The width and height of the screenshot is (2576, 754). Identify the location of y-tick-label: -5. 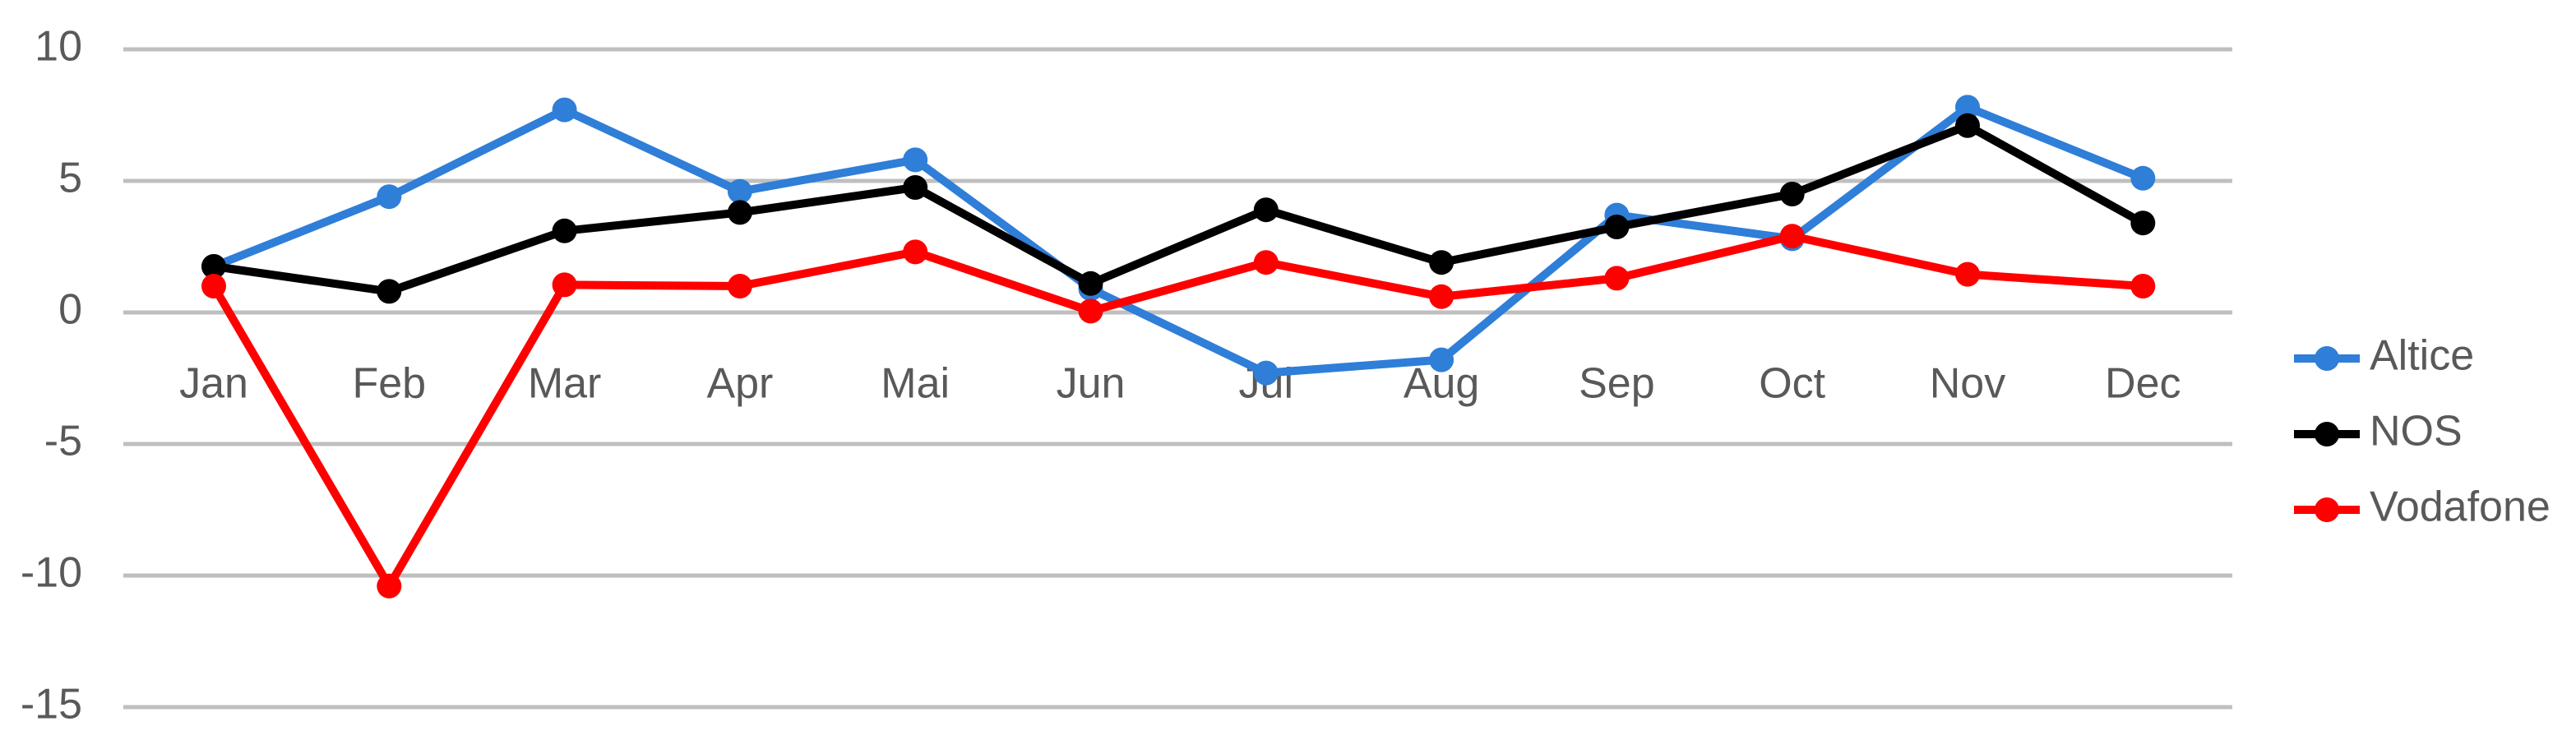
(63, 441).